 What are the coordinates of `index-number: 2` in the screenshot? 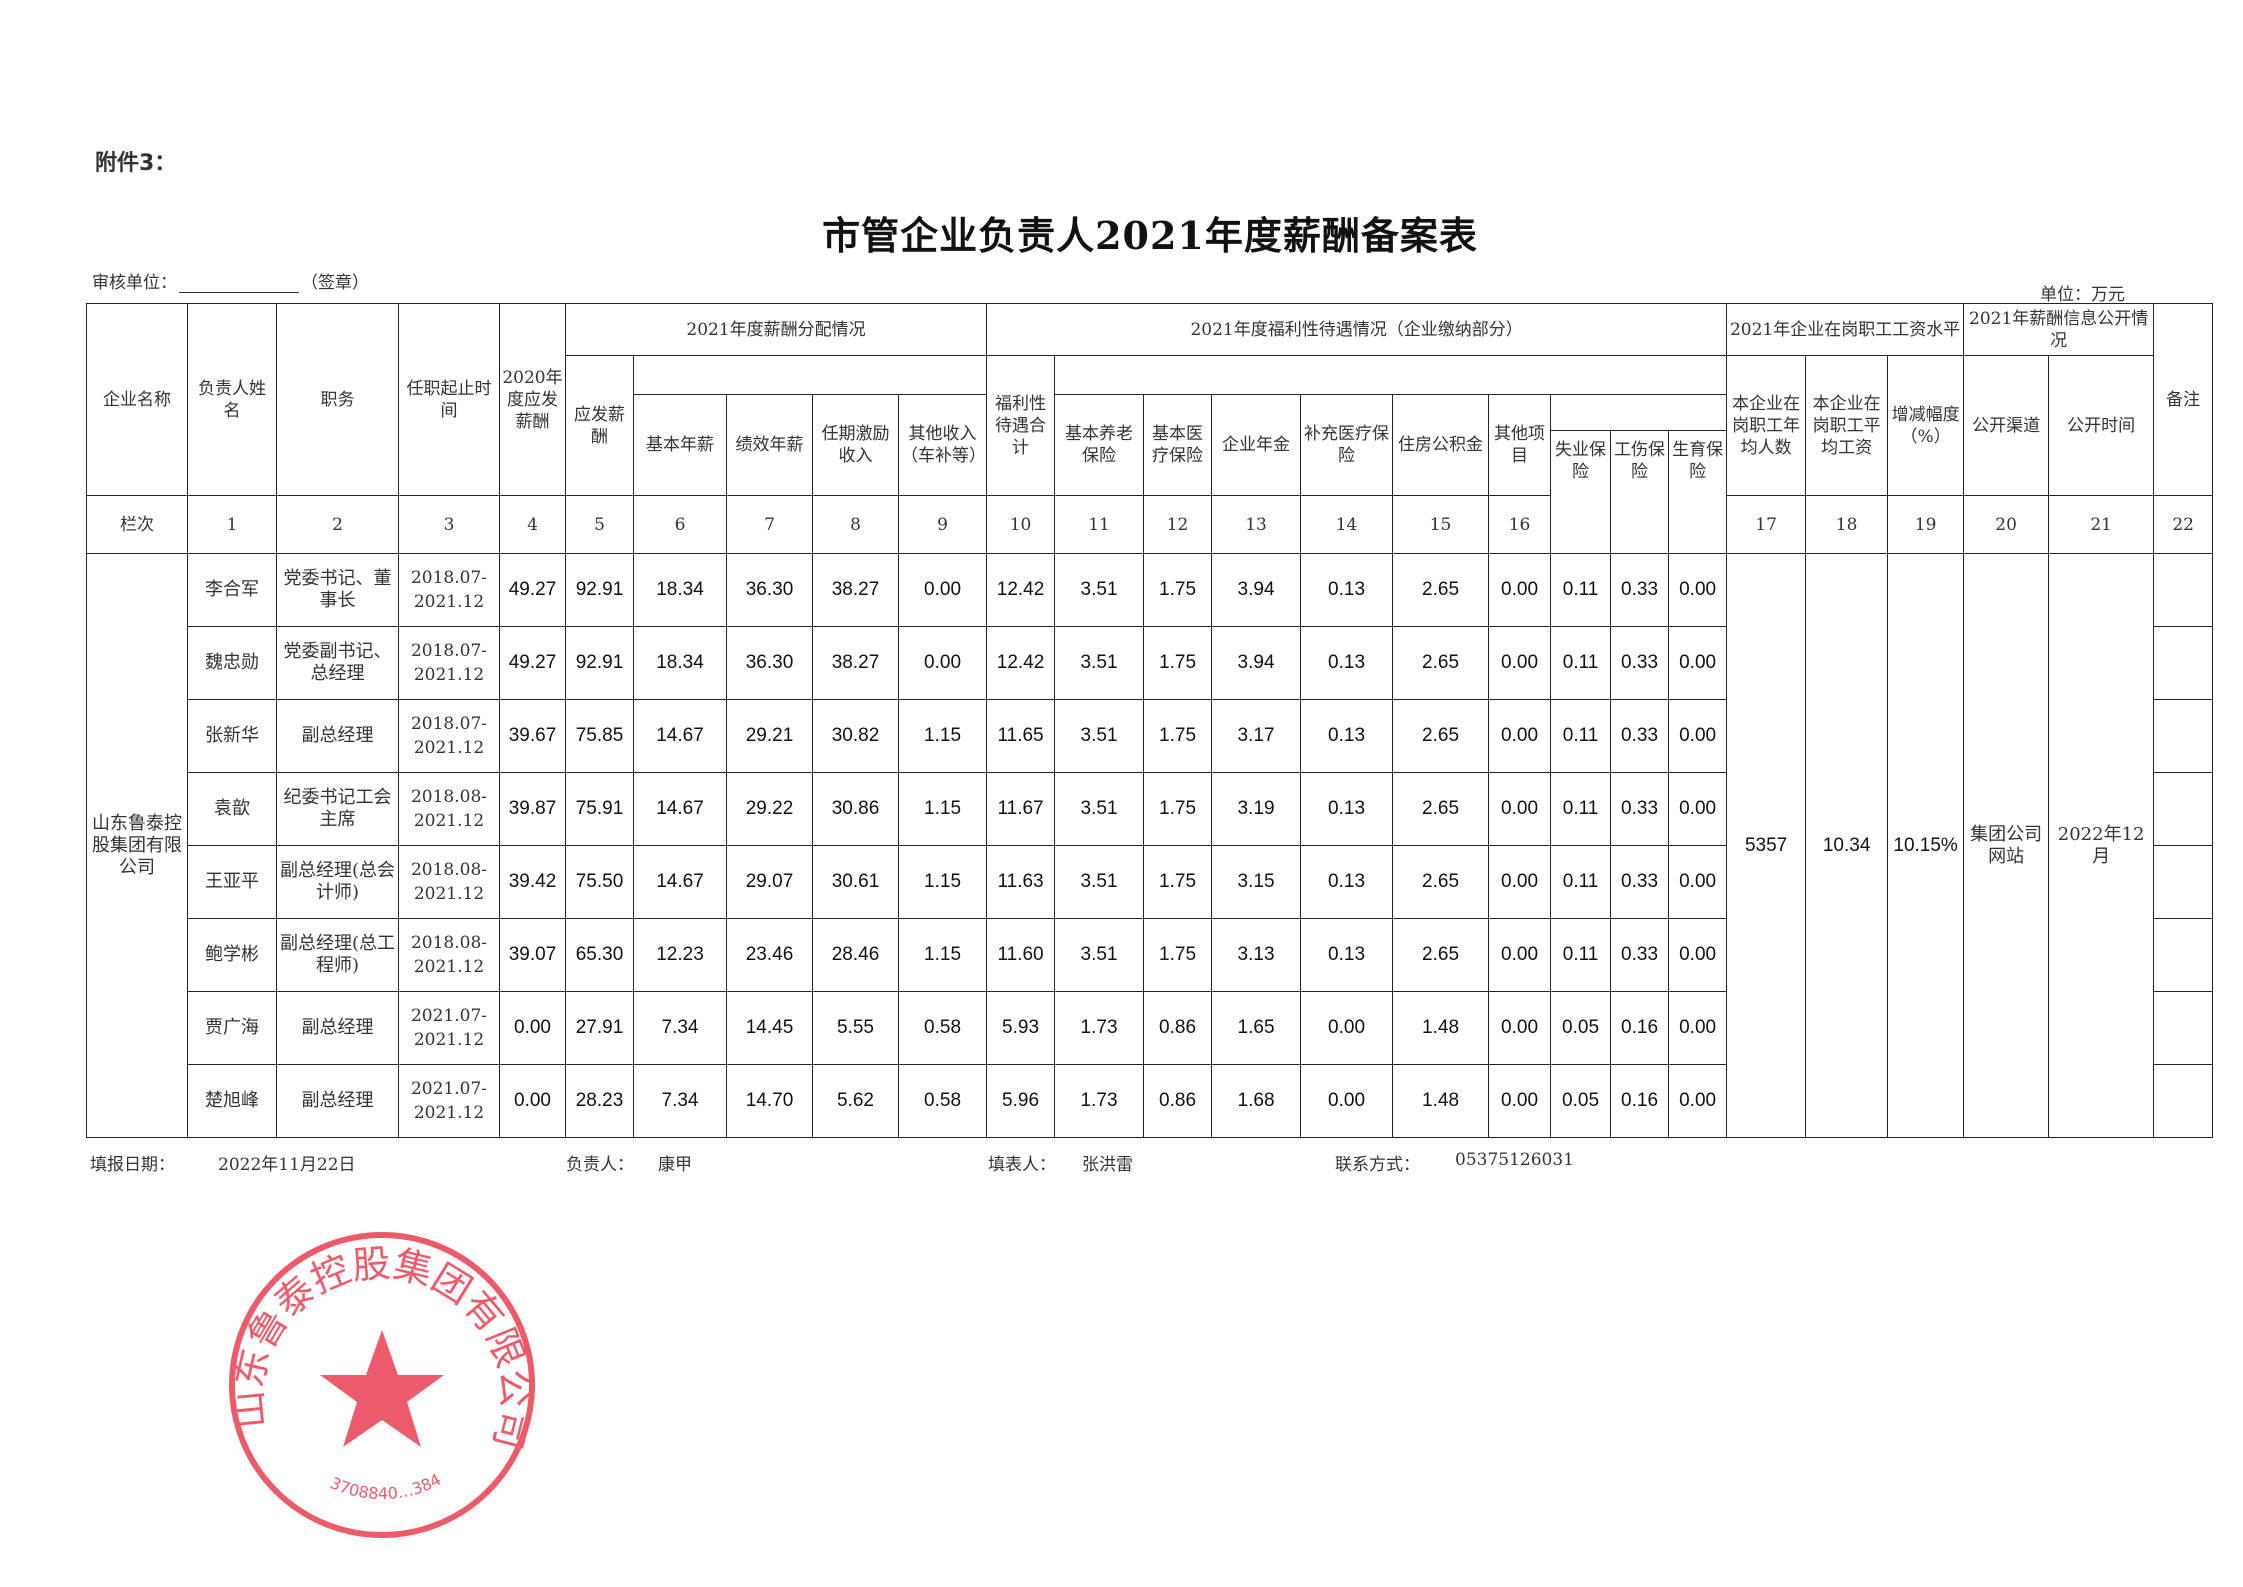 It's located at (337, 524).